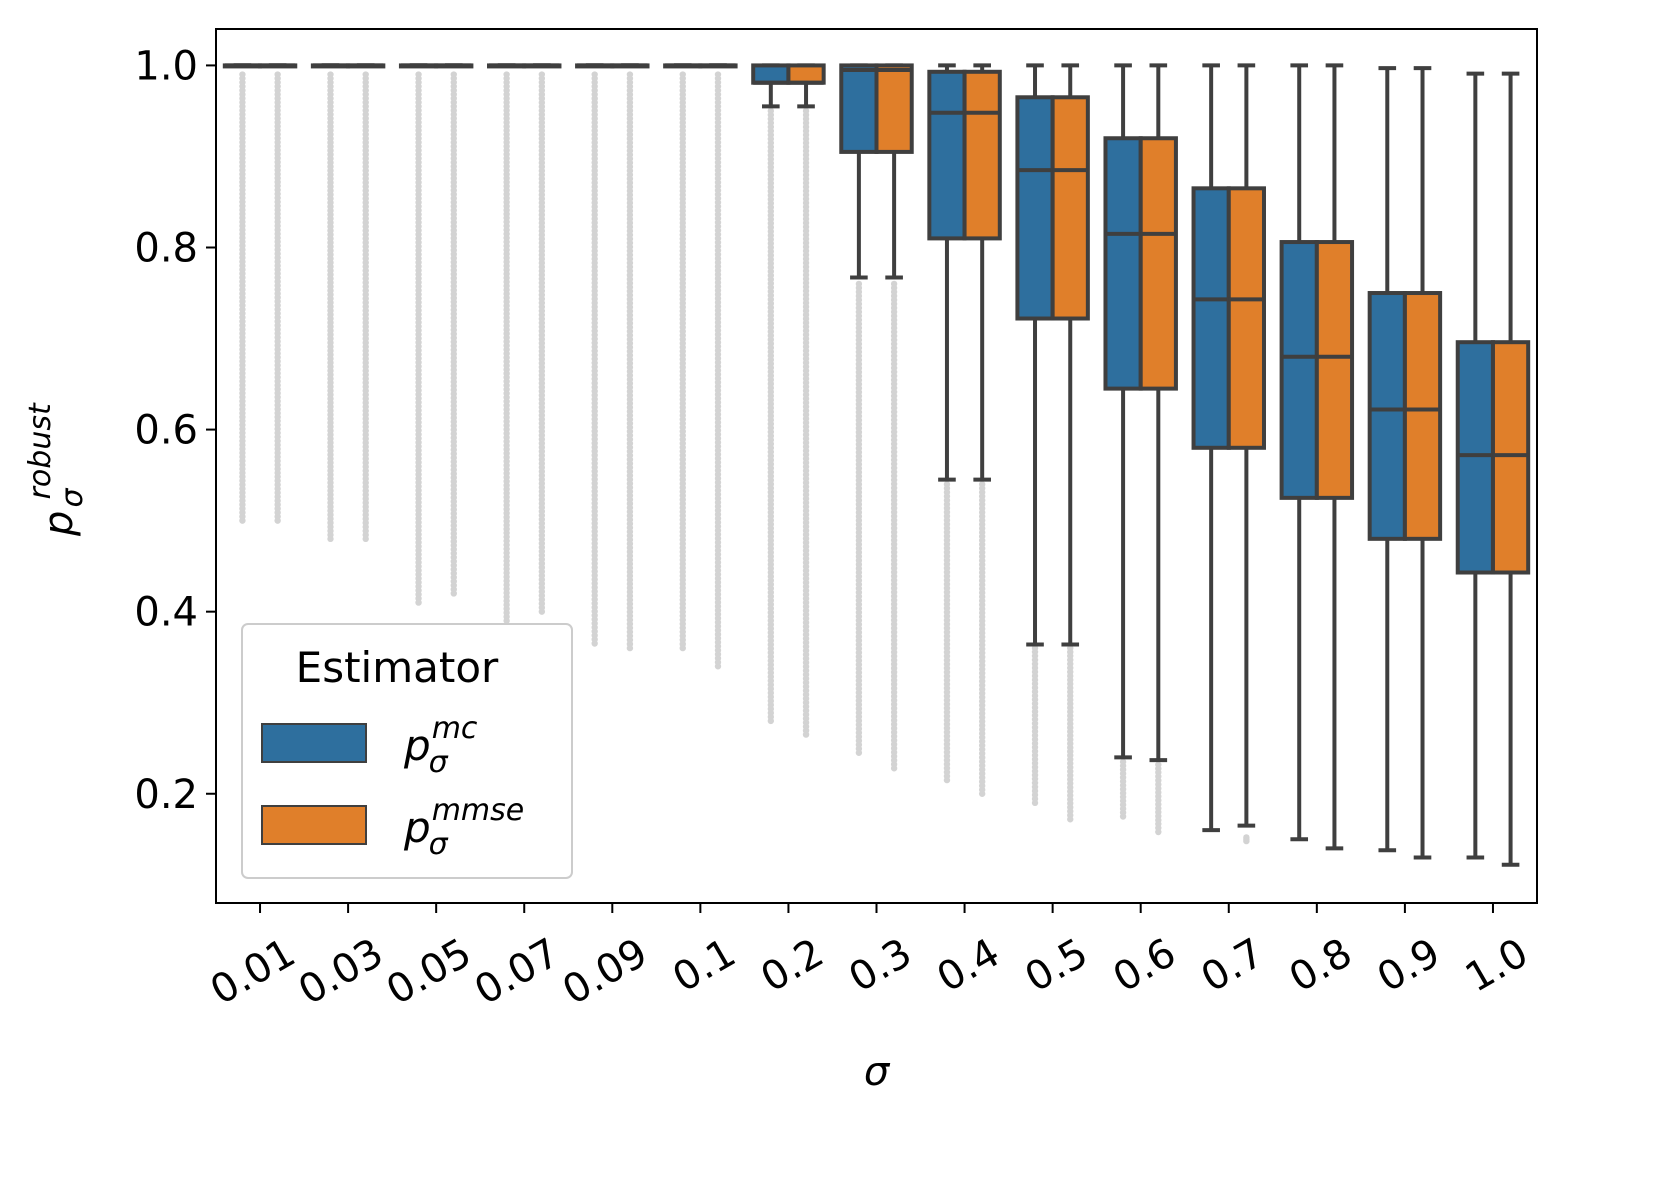 The width and height of the screenshot is (1659, 1190). Describe the element at coordinates (242, 297) in the screenshot. I see `outliers-mc-0.01` at that location.